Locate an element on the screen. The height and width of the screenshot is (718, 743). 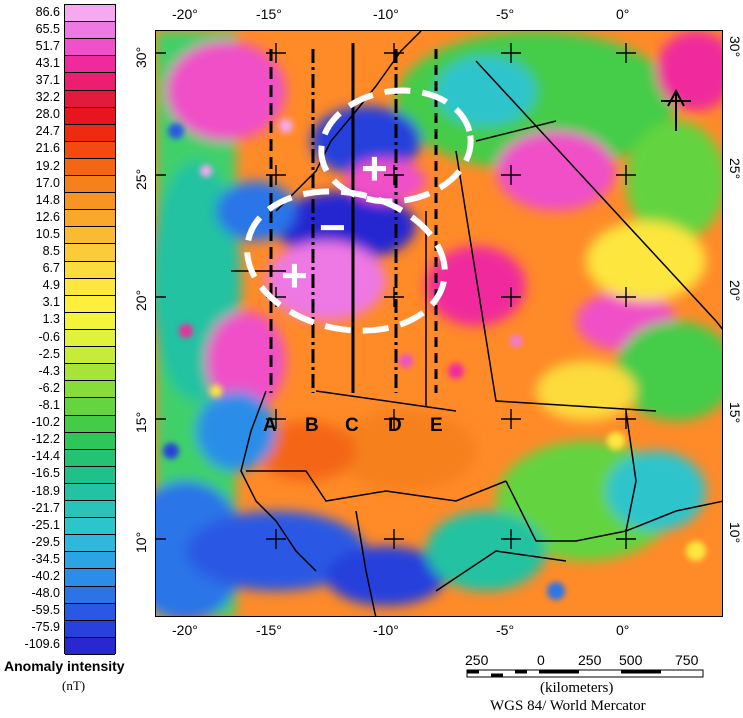
legend-unit: (nT) is located at coordinates (74, 685).